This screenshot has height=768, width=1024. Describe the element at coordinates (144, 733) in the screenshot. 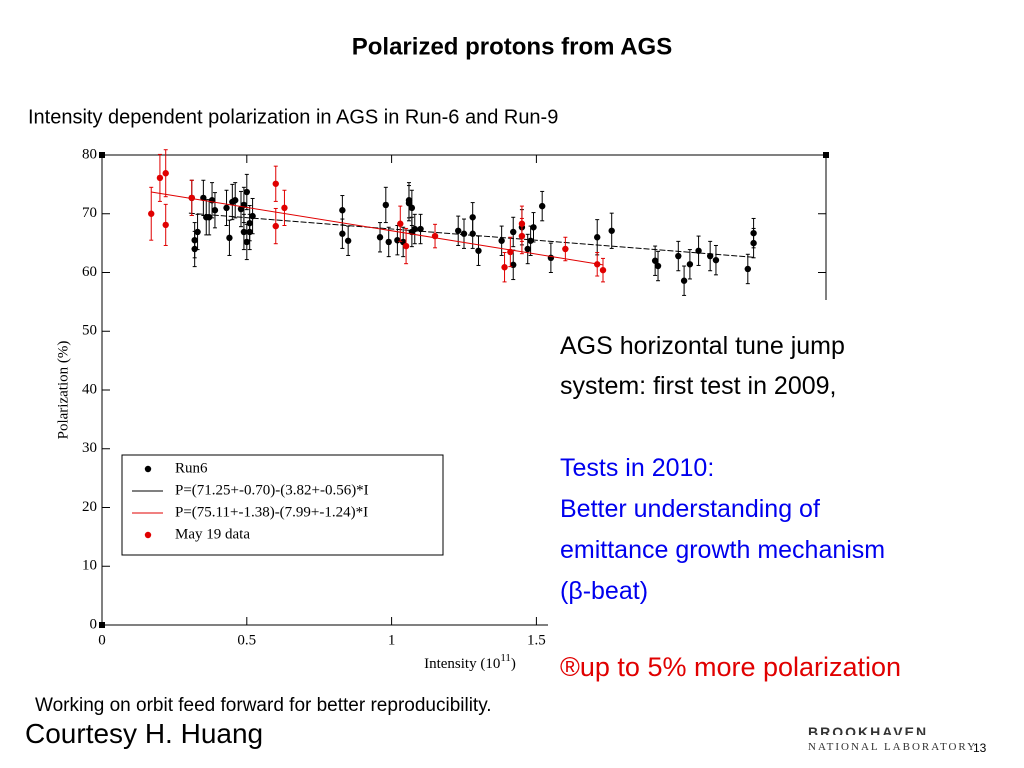

I see `credit: Courtesy H. Huang` at that location.